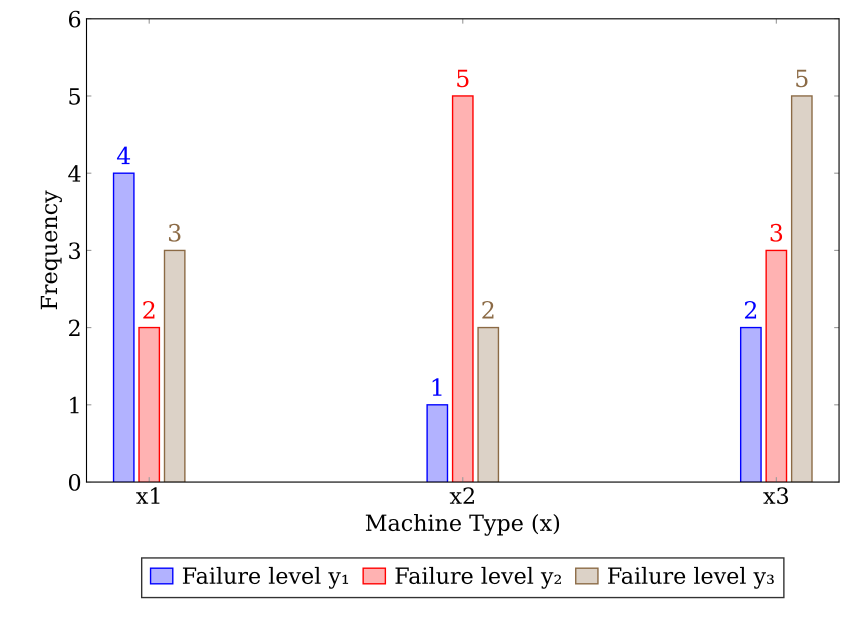 The image size is (865, 626). What do you see at coordinates (74, 173) in the screenshot?
I see `y-tick-label: 4` at bounding box center [74, 173].